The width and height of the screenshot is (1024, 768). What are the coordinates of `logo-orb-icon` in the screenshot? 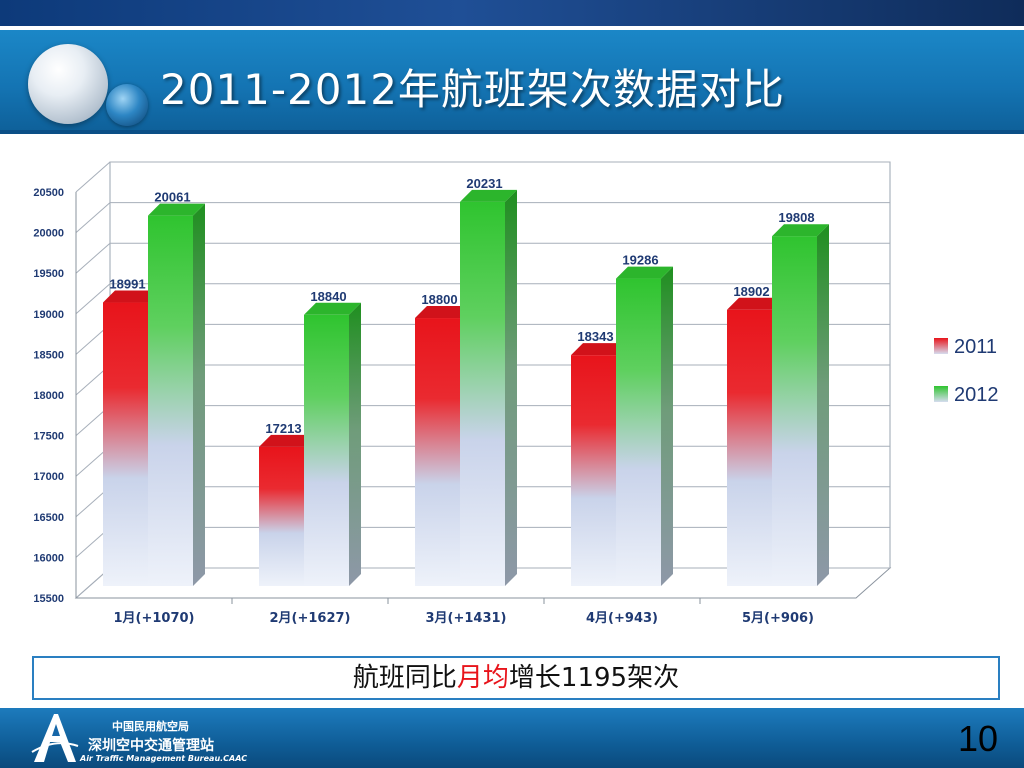 It's located at (68, 84).